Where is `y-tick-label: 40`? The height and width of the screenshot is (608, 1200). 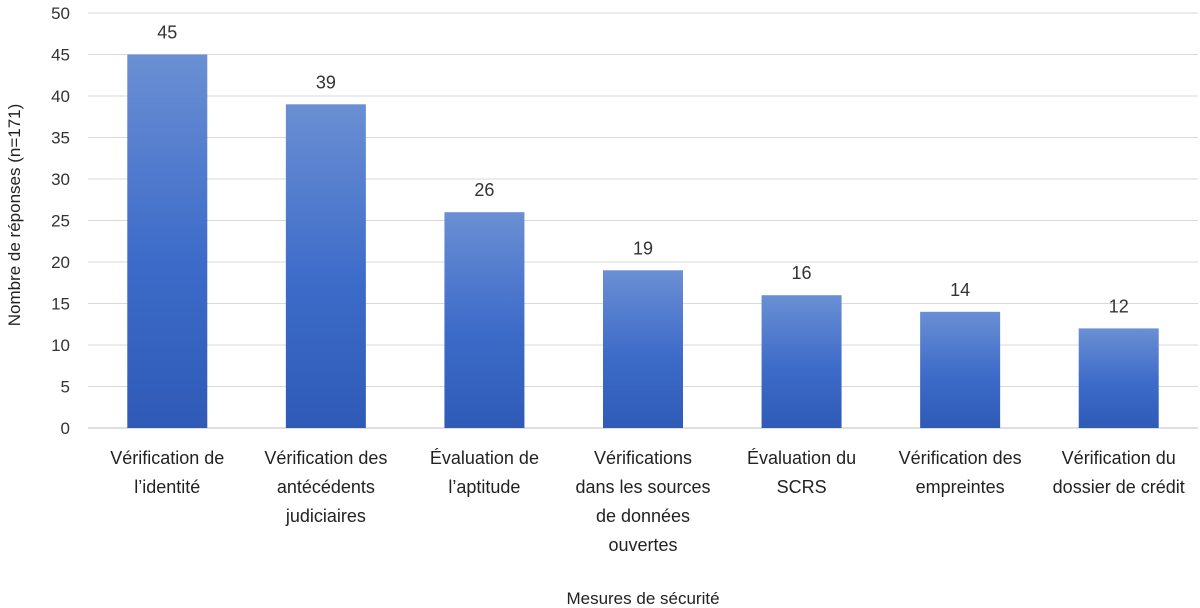 y-tick-label: 40 is located at coordinates (60, 96).